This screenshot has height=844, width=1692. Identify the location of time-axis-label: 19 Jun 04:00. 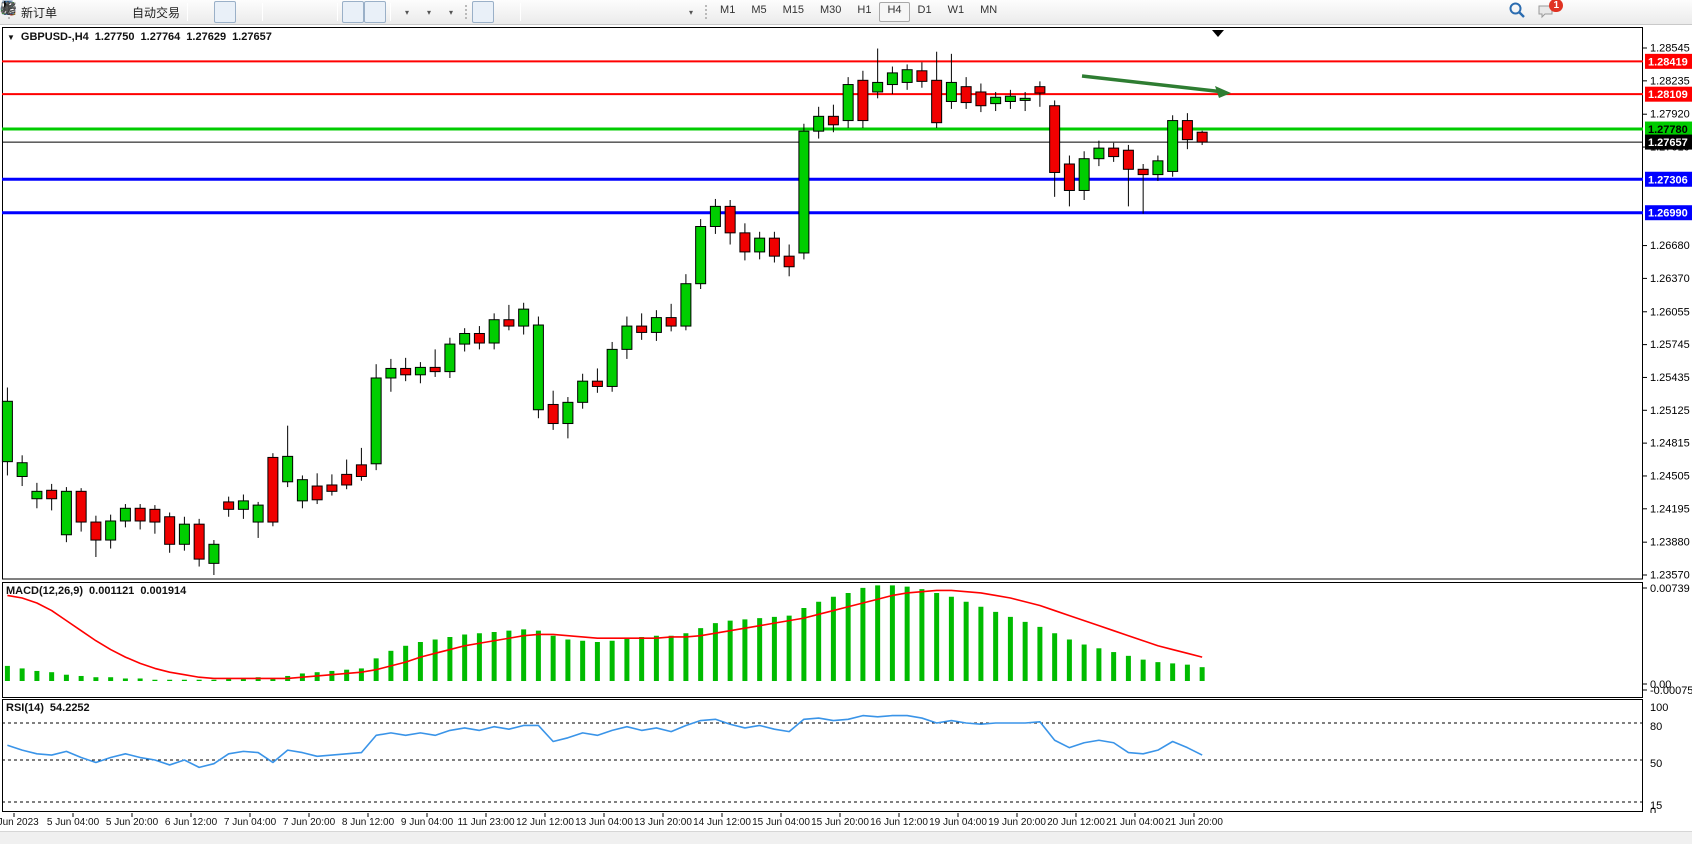
(958, 822).